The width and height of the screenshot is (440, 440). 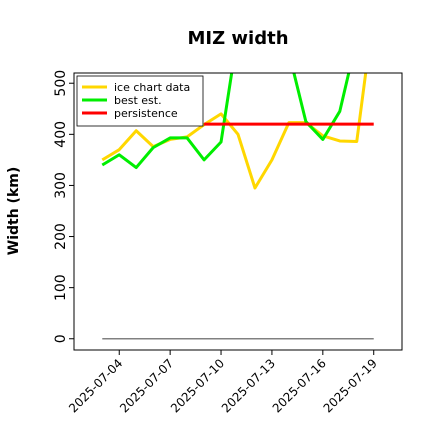 I want to click on y-tick-label: 500, so click(x=61, y=83).